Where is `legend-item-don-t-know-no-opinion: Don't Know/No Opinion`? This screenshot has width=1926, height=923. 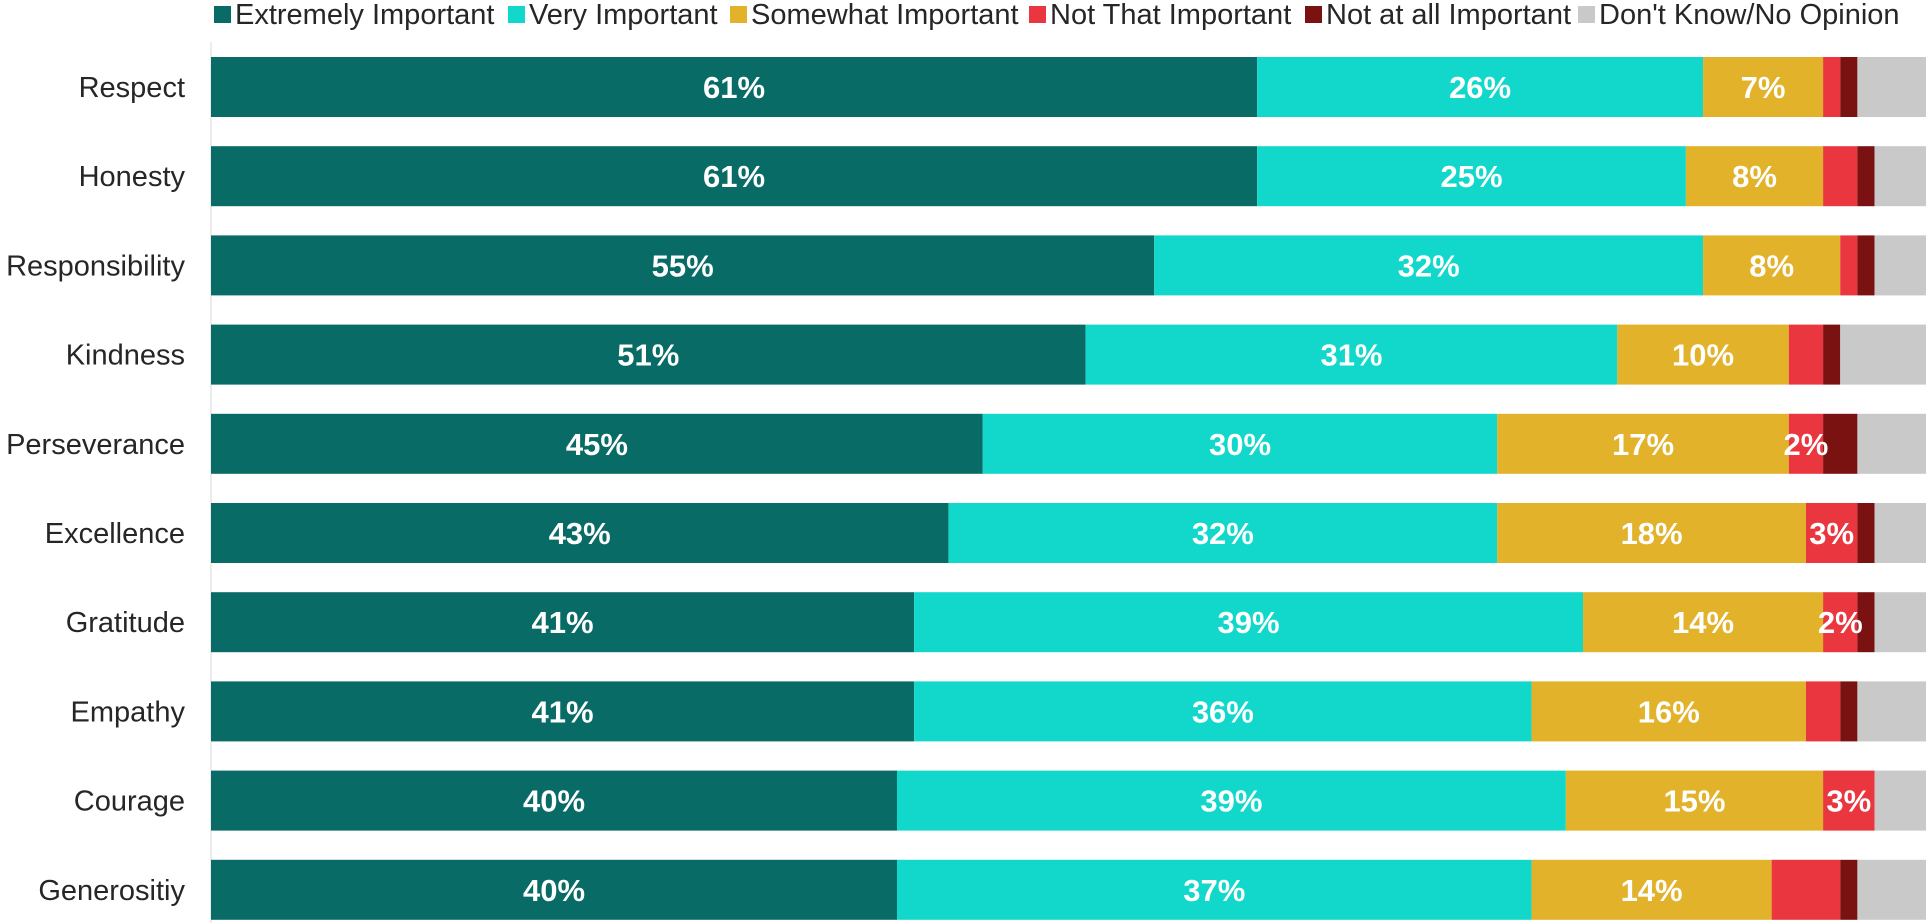 legend-item-don-t-know-no-opinion: Don't Know/No Opinion is located at coordinates (1739, 15).